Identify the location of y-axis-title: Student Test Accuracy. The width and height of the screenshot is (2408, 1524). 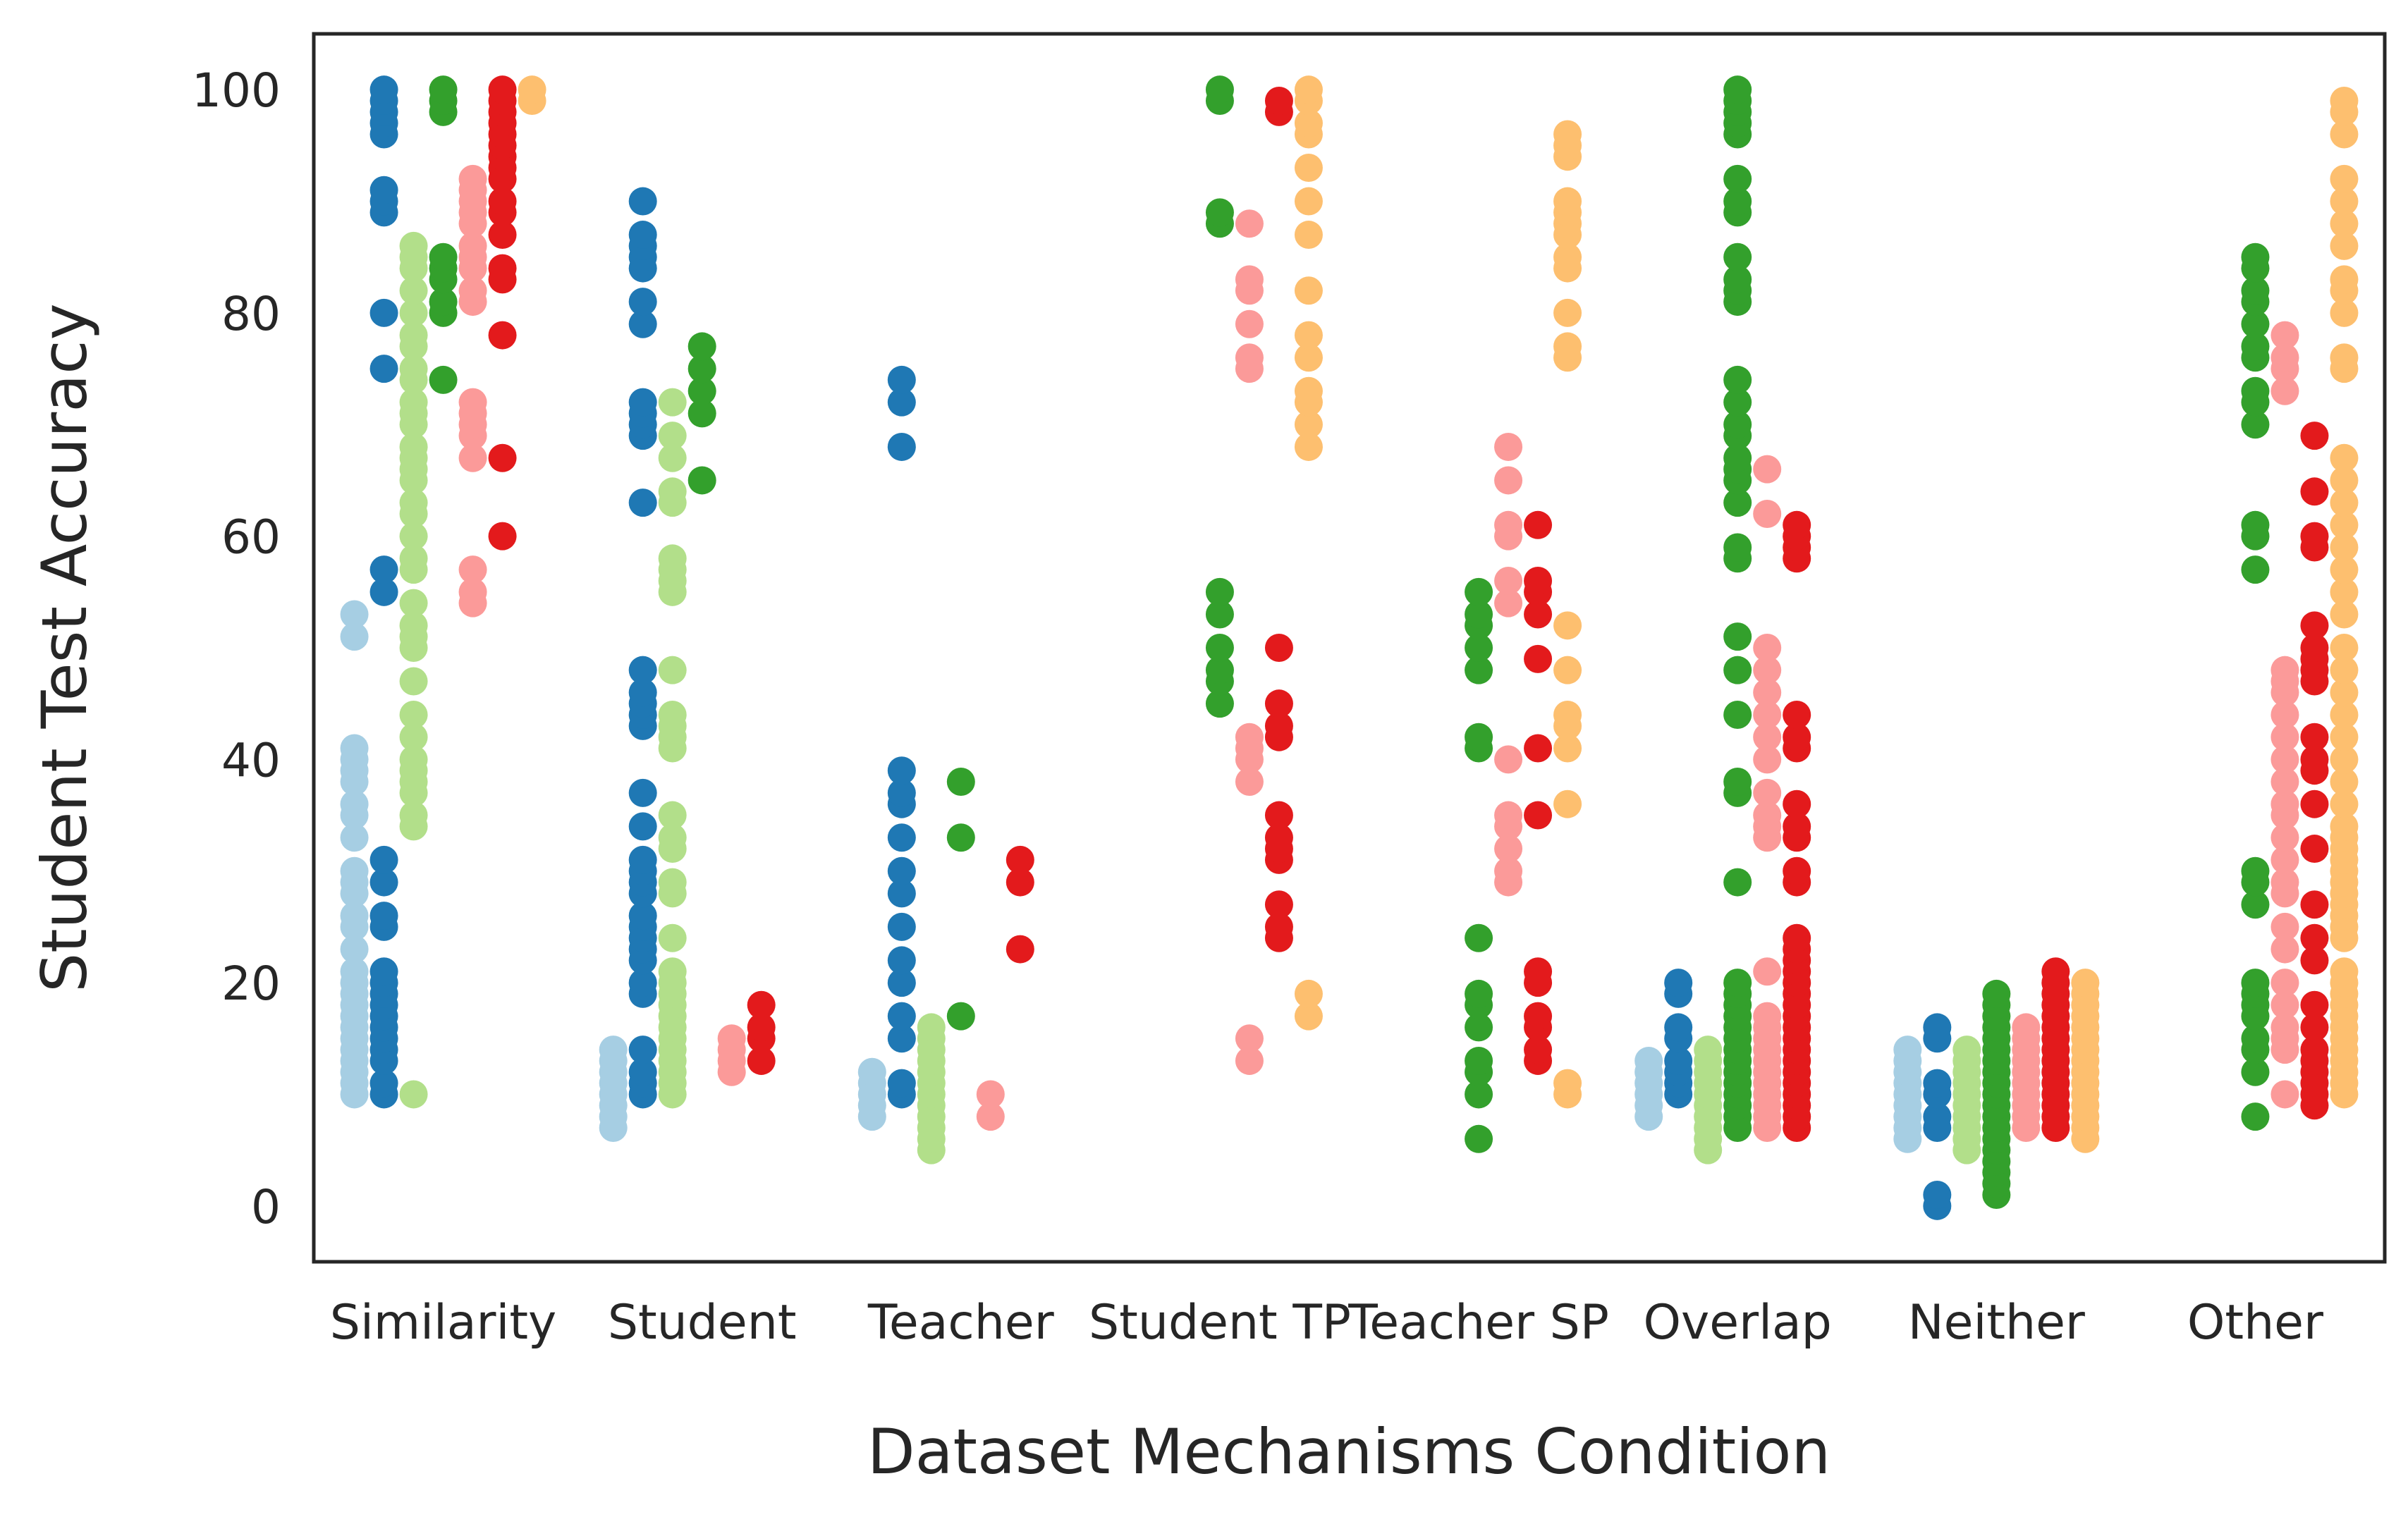
(64, 647).